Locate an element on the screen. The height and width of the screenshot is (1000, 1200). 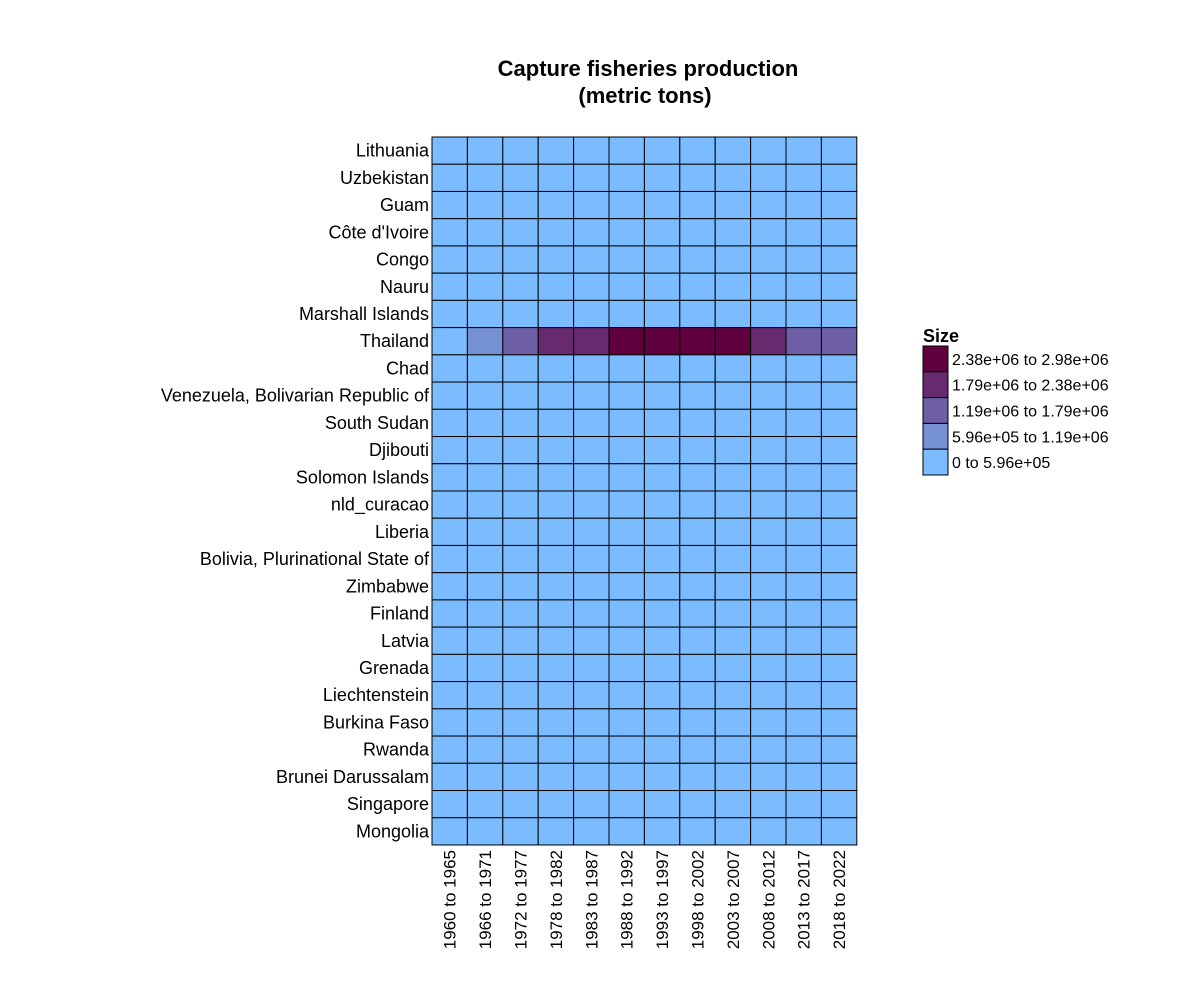
cell-zimbabwe-1972-to-1977 is located at coordinates (520, 586).